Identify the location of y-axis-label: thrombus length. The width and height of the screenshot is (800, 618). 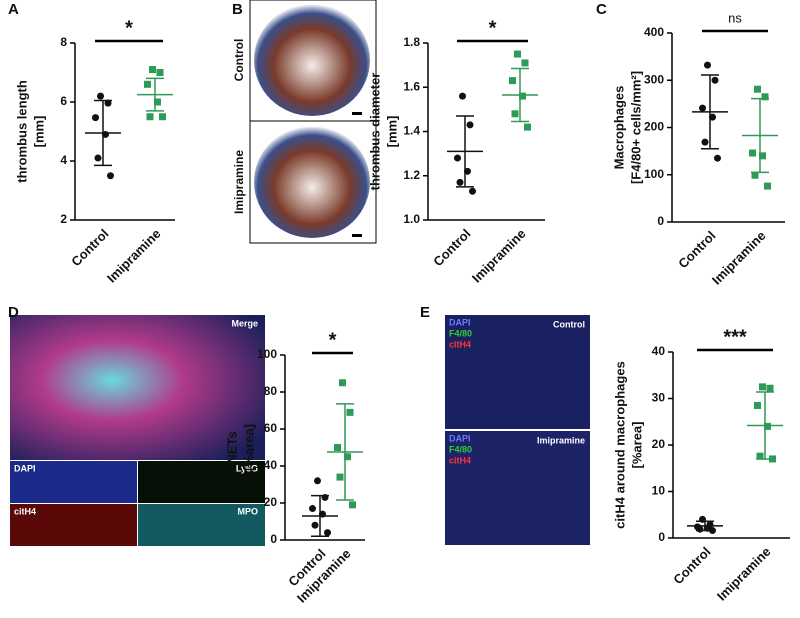
(21, 131).